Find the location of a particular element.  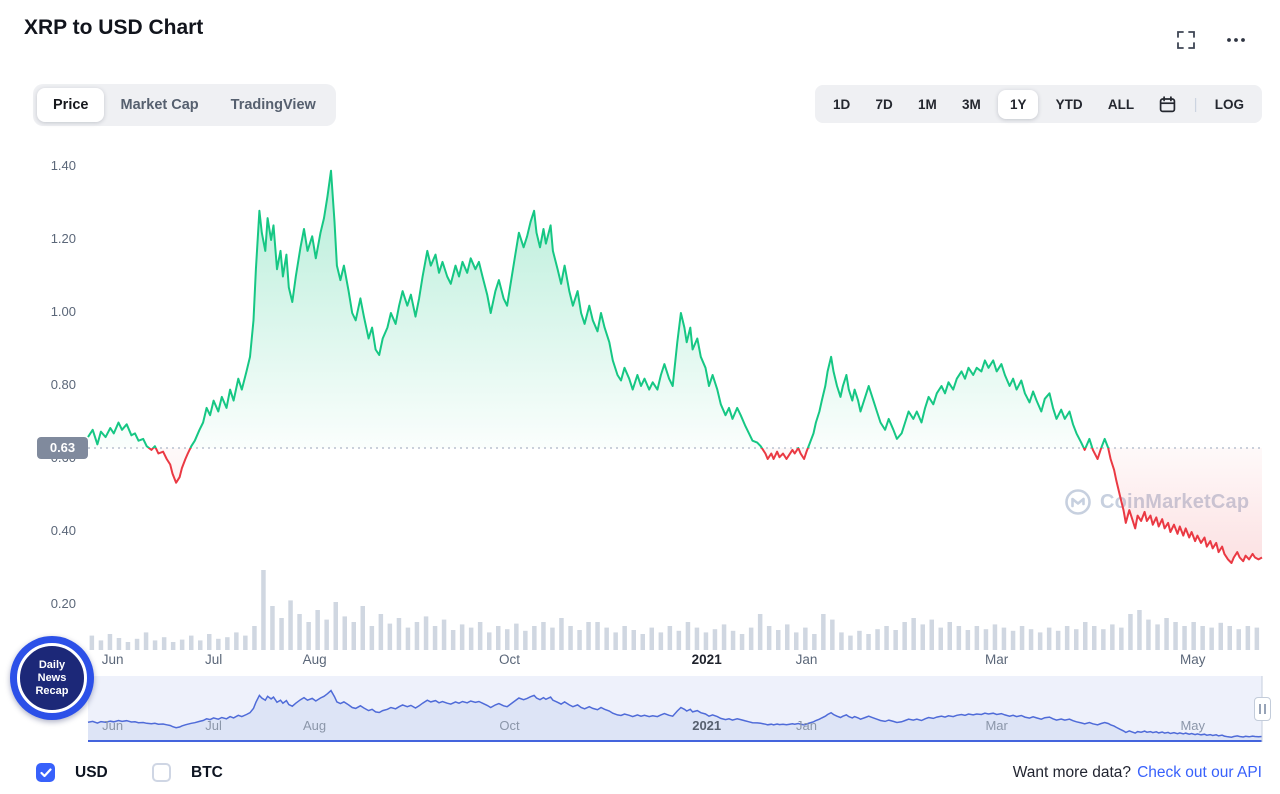

y-axis-tick: 1.00 is located at coordinates (63, 311).